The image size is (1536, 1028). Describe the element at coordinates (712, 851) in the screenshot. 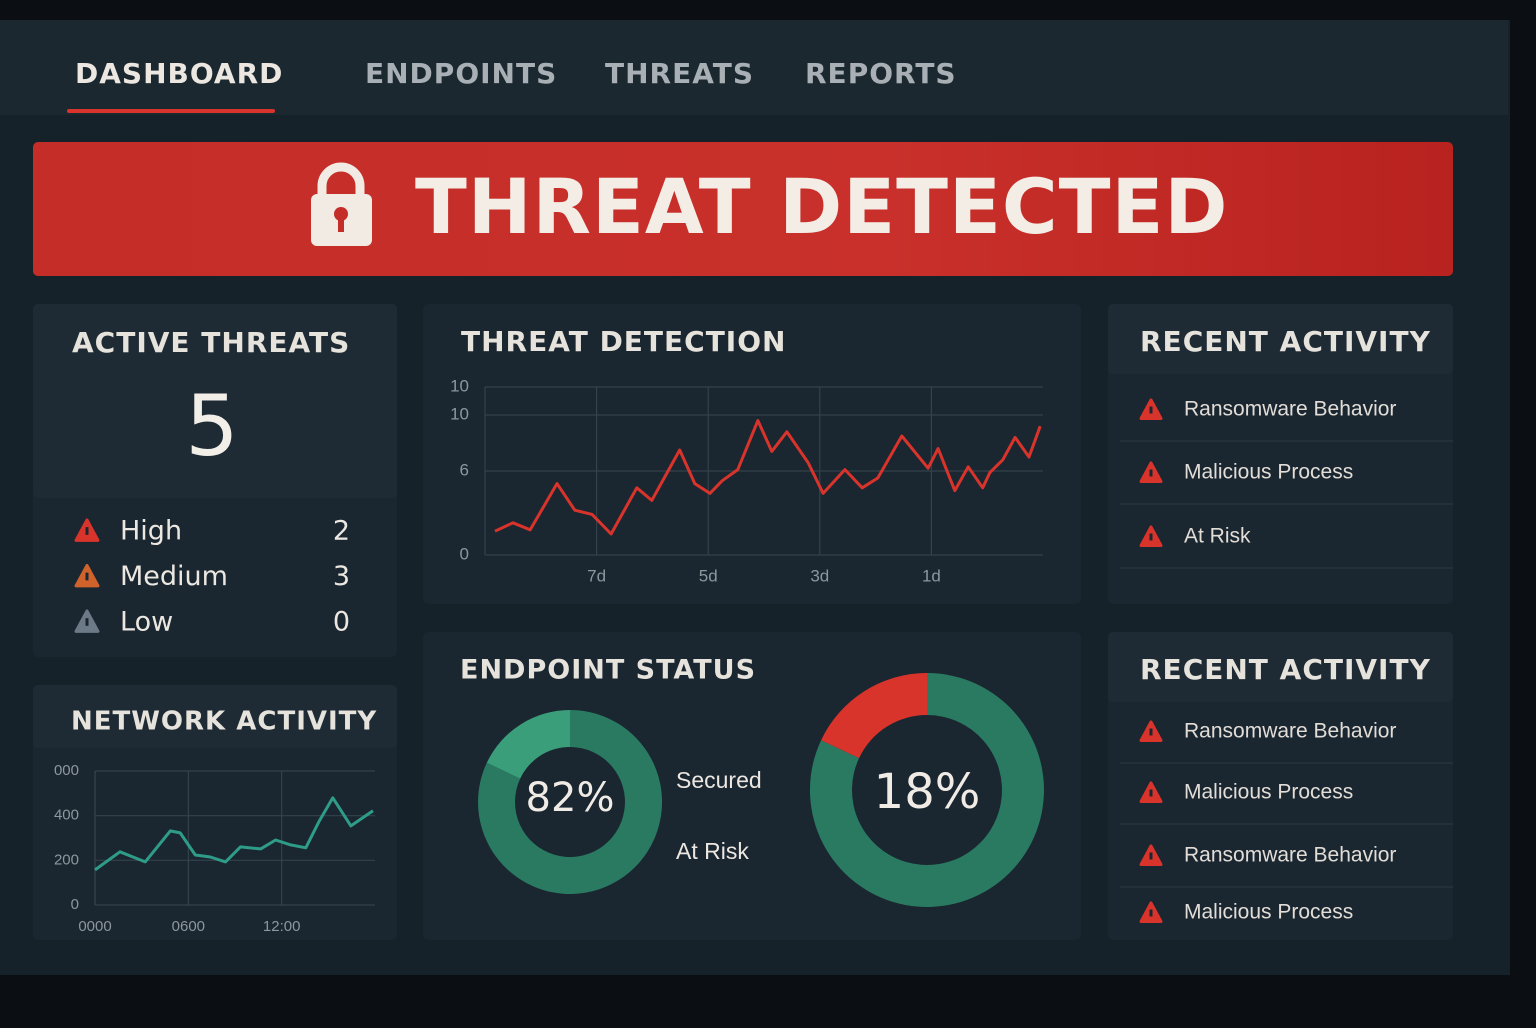

I see `legend-label: At Risk` at that location.